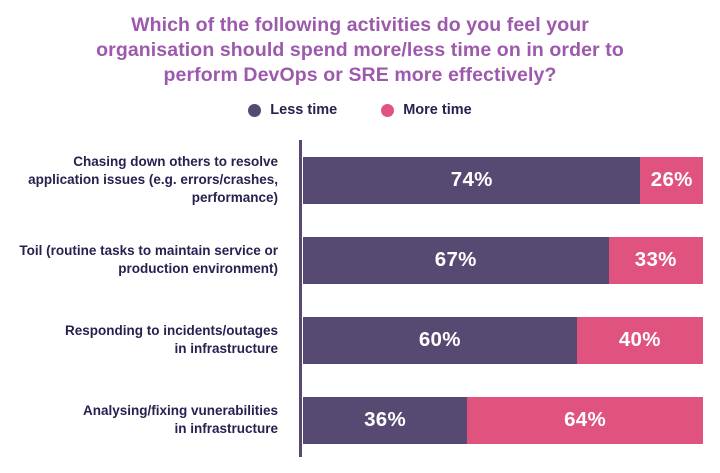 The width and height of the screenshot is (720, 473). I want to click on bar-track: 60% 40%, so click(503, 340).